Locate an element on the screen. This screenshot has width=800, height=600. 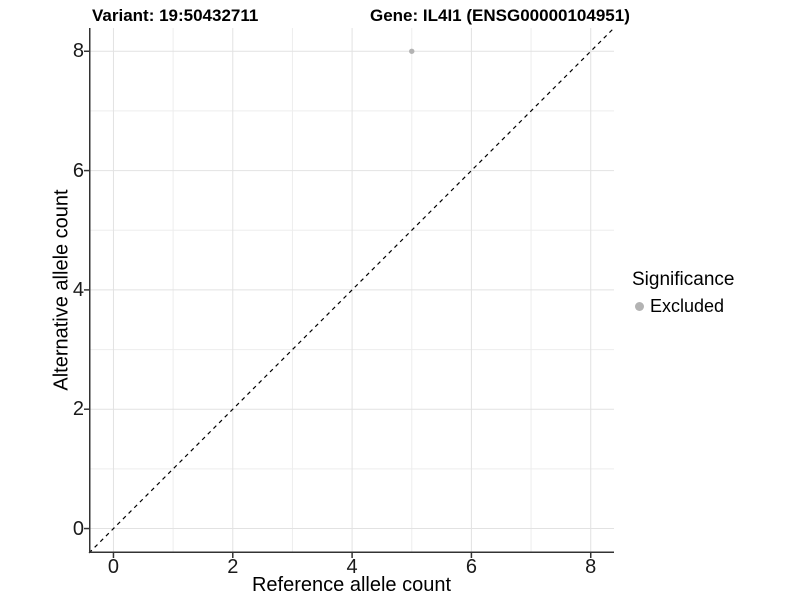
x-axis-title: Reference allele count is located at coordinates (351, 585).